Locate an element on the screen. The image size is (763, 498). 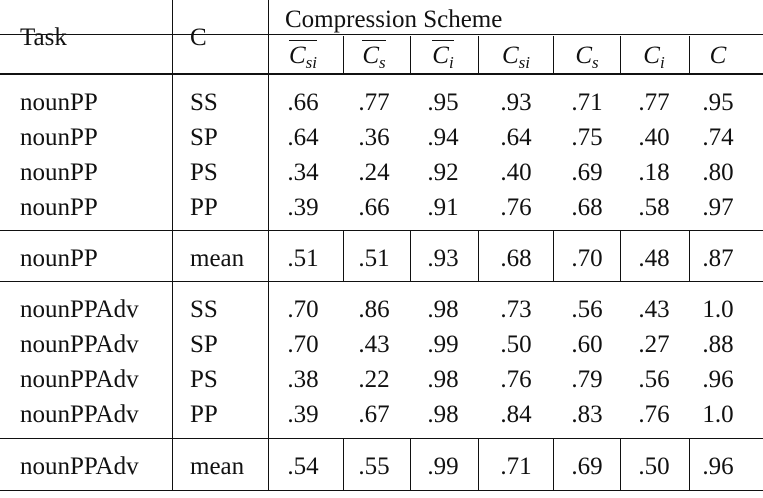
cell-mean-value: .48 is located at coordinates (654, 258).